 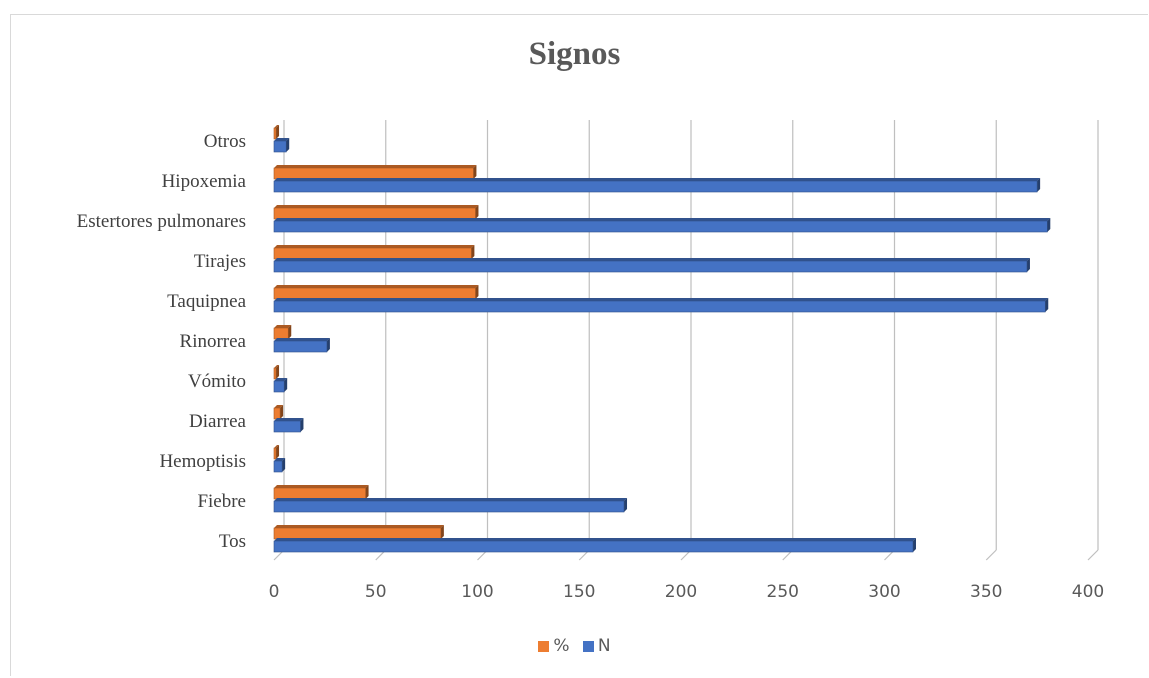 I want to click on x-tick-label: 50, so click(x=376, y=592).